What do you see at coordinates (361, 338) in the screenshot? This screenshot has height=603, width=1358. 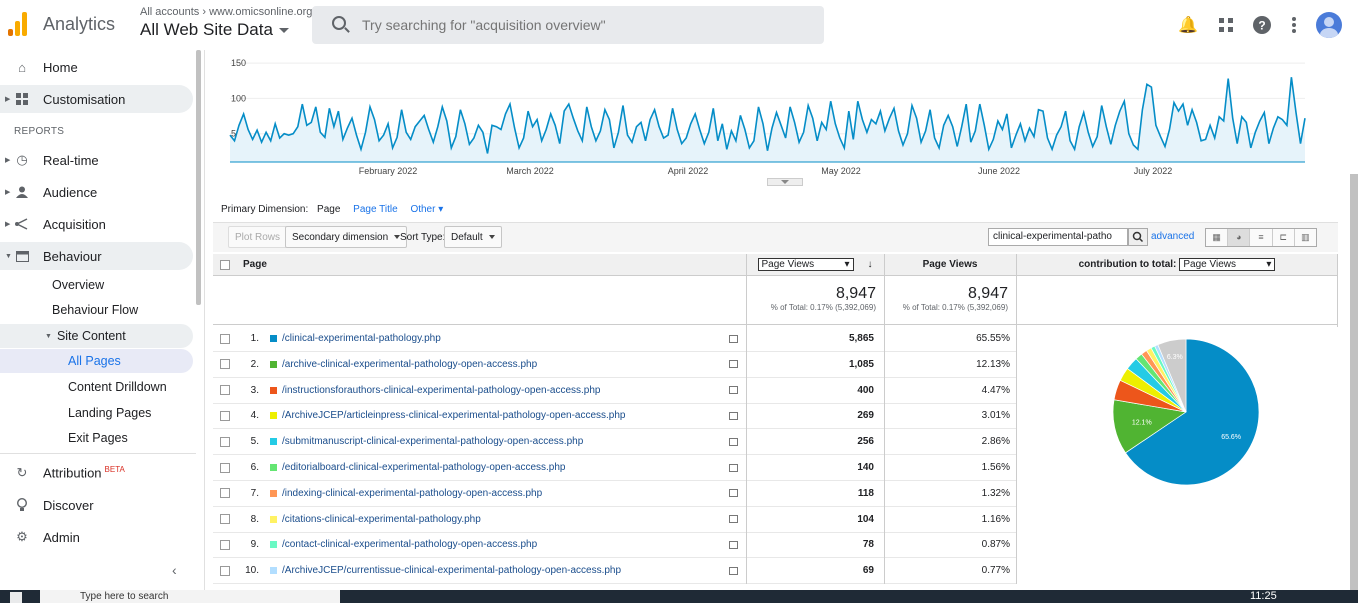 I see `row-page-link: /clinical-experimental-pathology.php` at bounding box center [361, 338].